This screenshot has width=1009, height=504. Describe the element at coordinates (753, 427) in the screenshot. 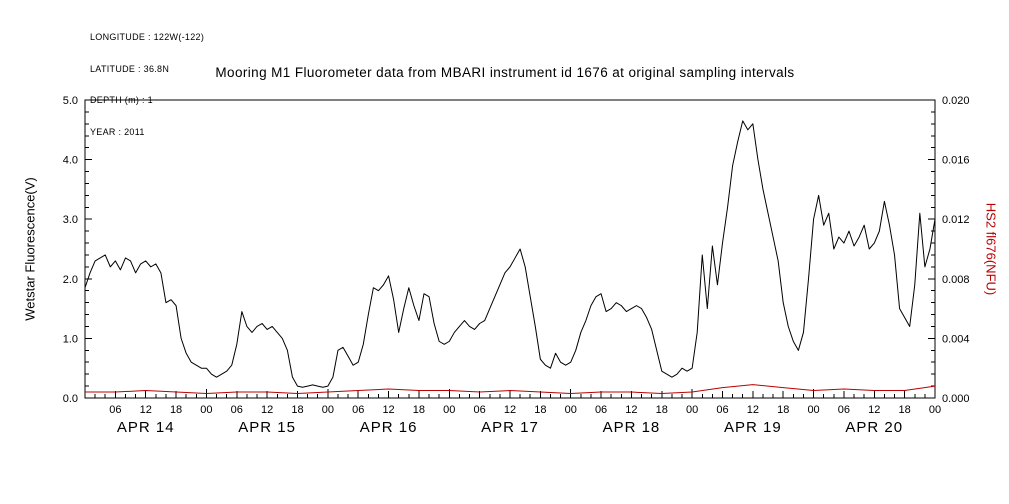

I see `day-label: APR 19` at that location.